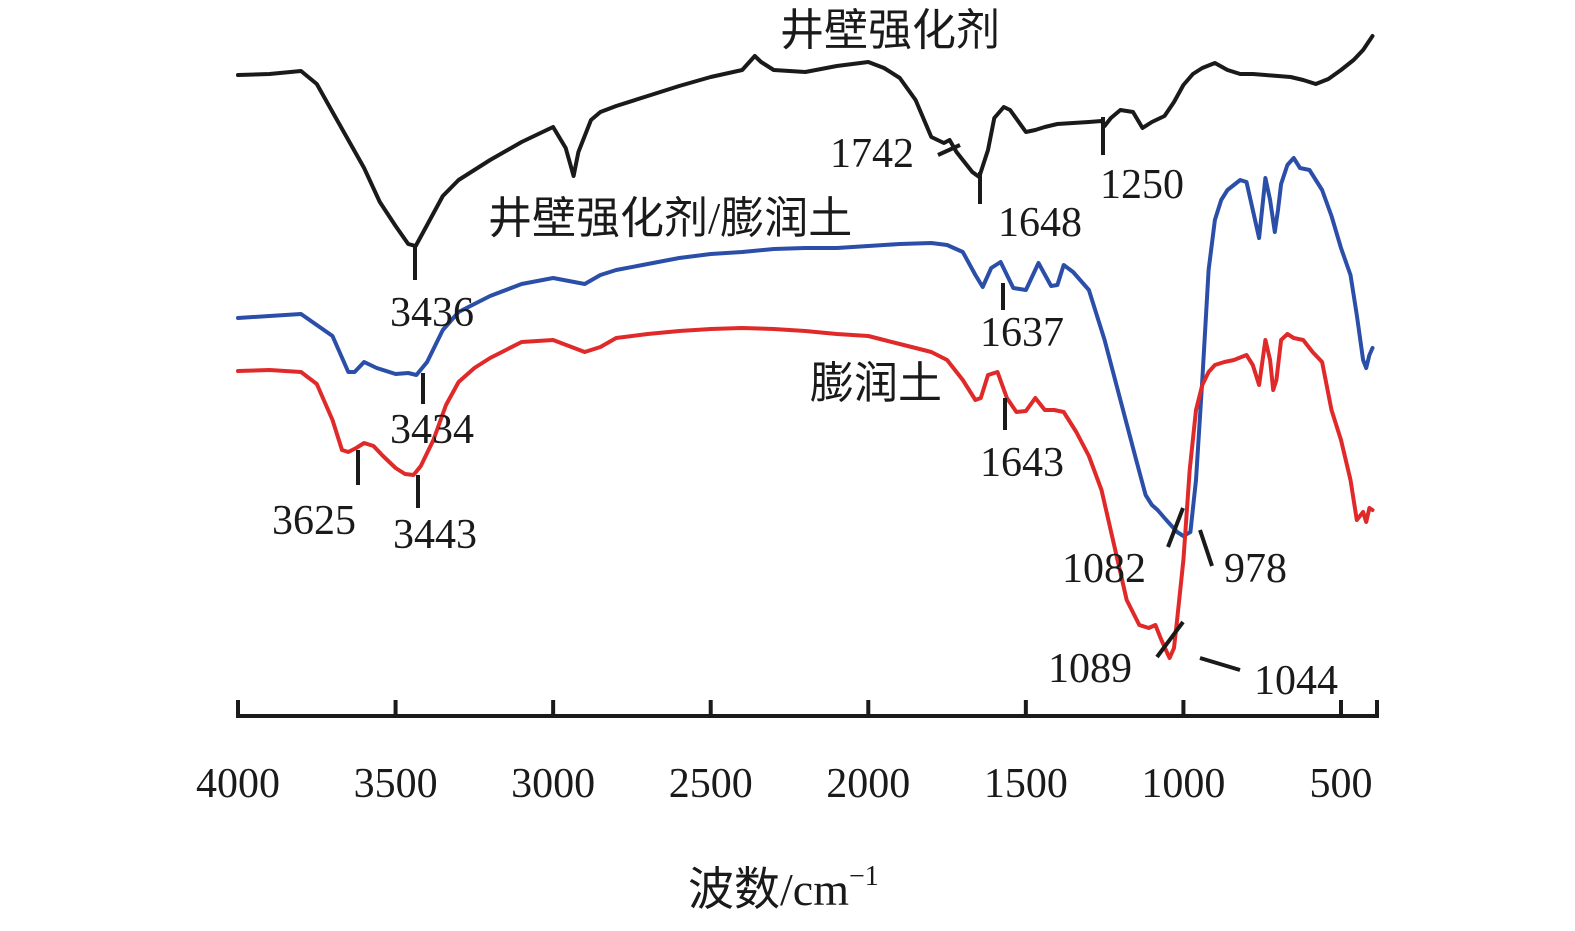 This screenshot has height=931, width=1575. I want to click on x-tick-label-2500: 2500, so click(711, 784).